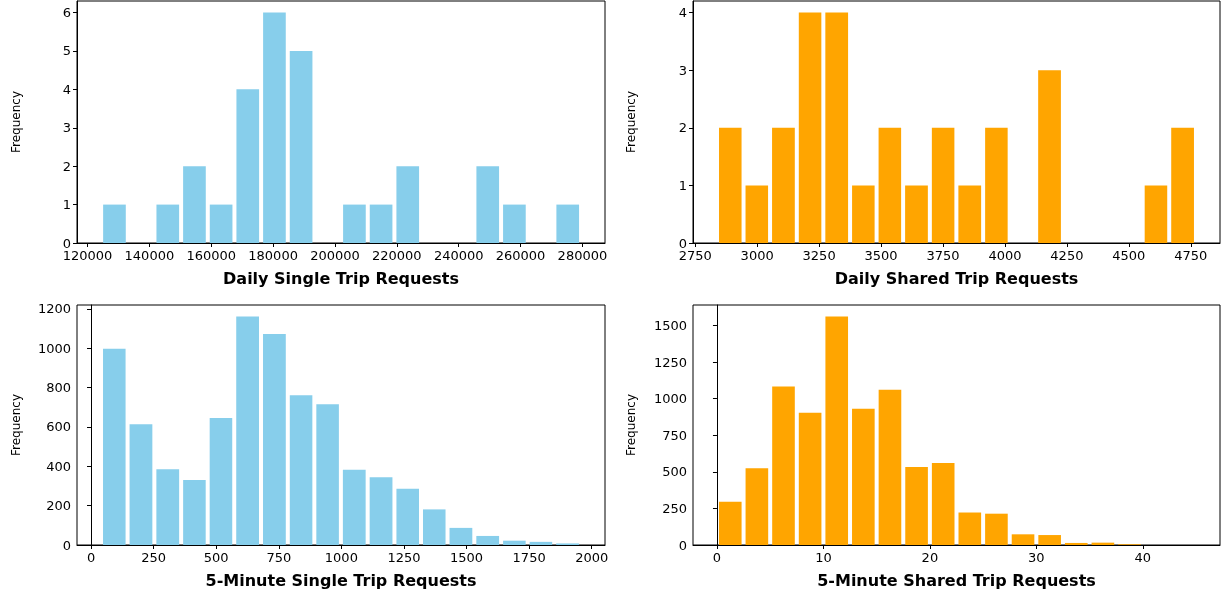 The image size is (1230, 596). I want to click on x-tick-label: 3500, so click(881, 255).